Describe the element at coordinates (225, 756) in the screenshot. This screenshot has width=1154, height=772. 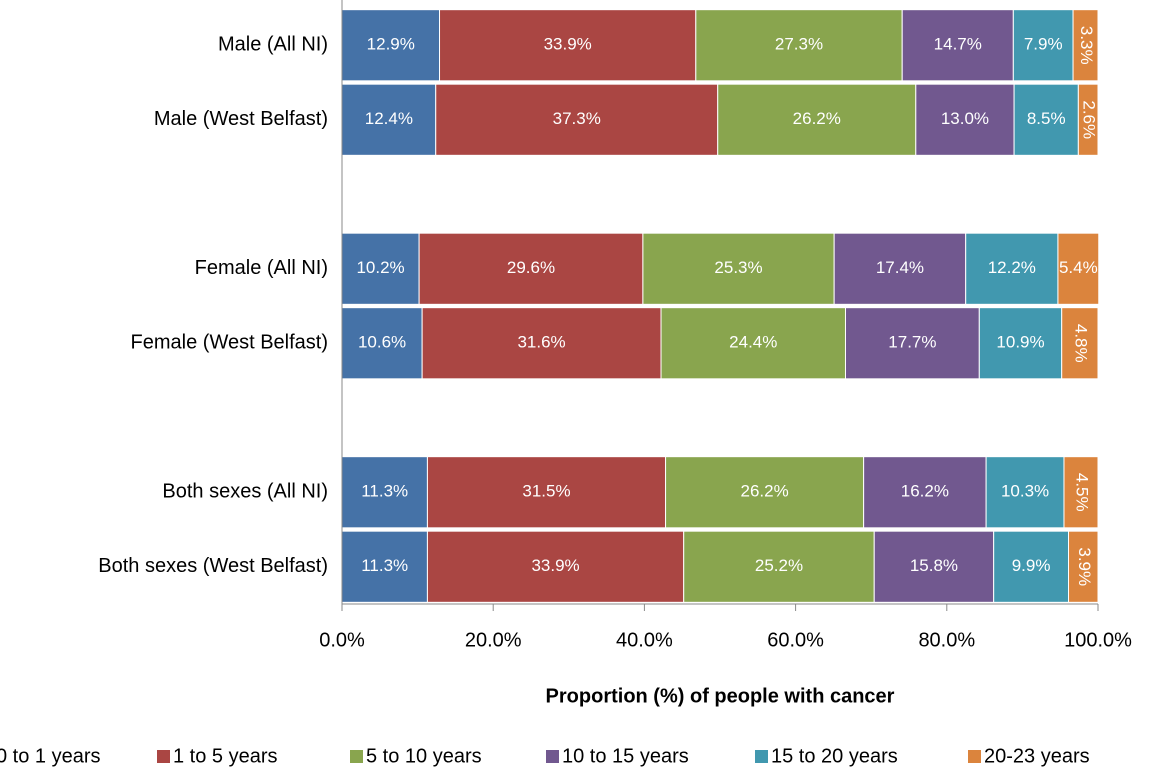
I see `legend-label: 1 to 5 years` at that location.